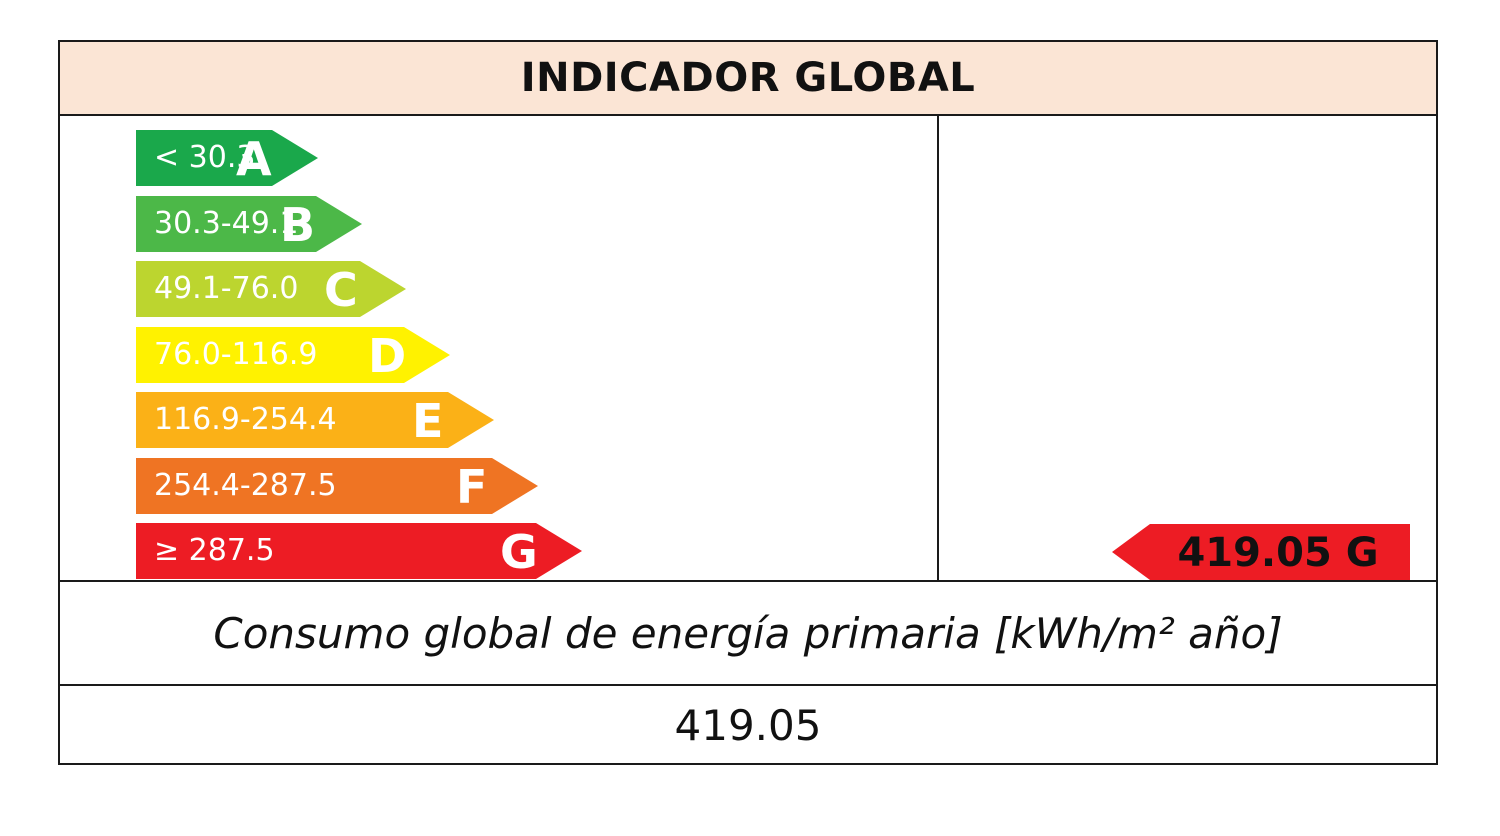 This screenshot has height=836, width=1500. I want to click on panel-title: INDICADOR GLOBAL, so click(748, 78).